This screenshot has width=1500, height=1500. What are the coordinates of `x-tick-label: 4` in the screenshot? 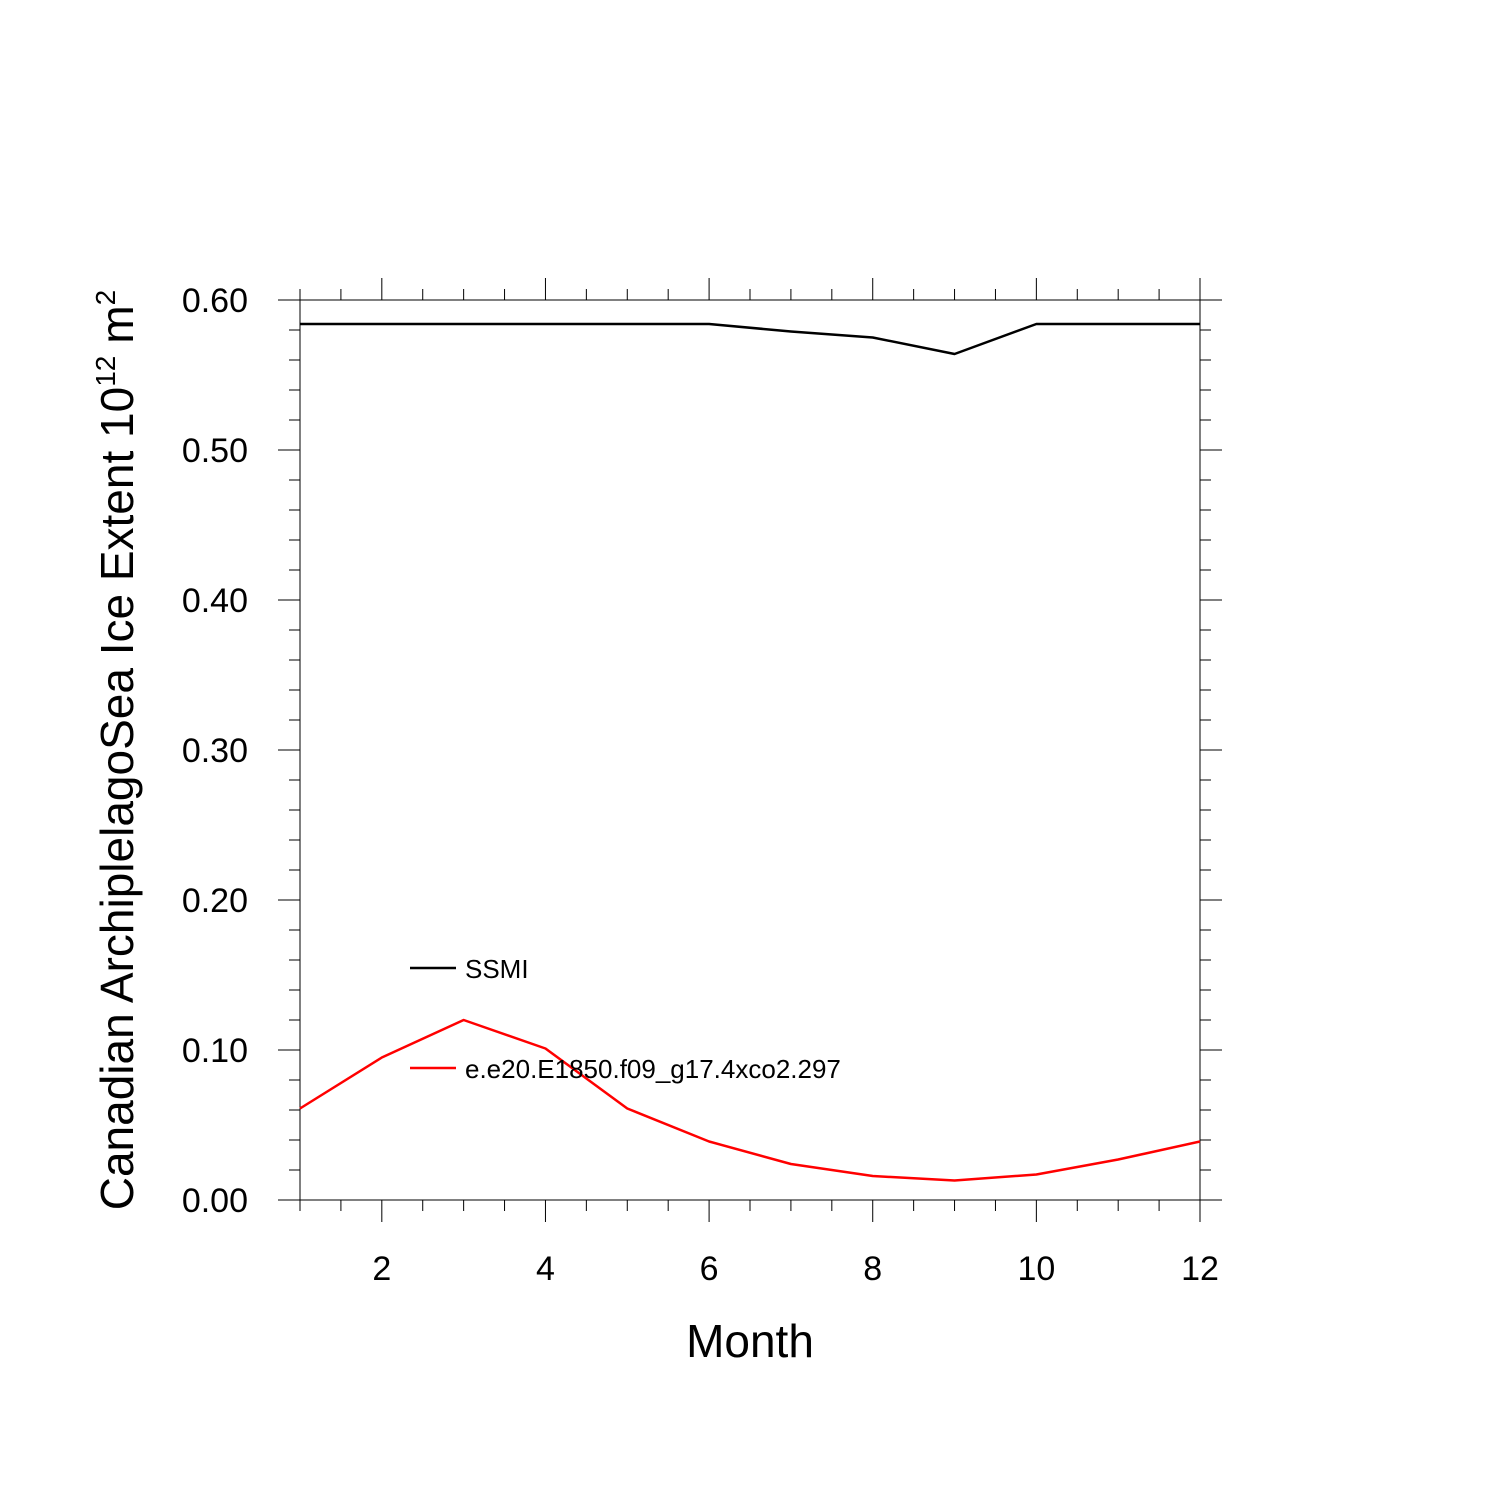 It's located at (545, 1269).